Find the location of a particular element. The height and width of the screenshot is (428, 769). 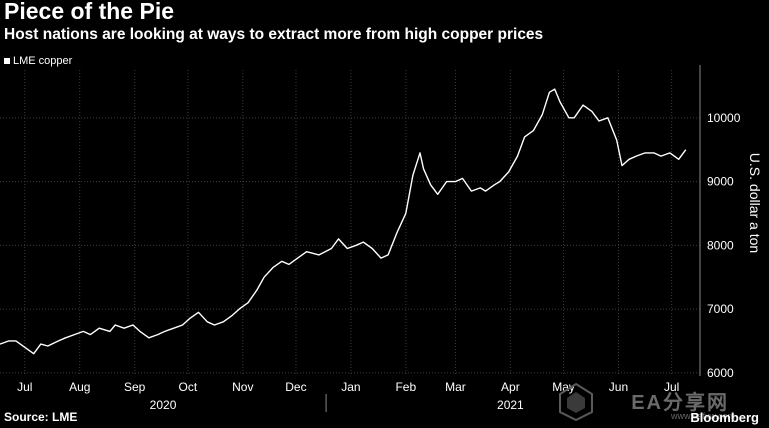

y-tick-label: 7000 is located at coordinates (720, 309).